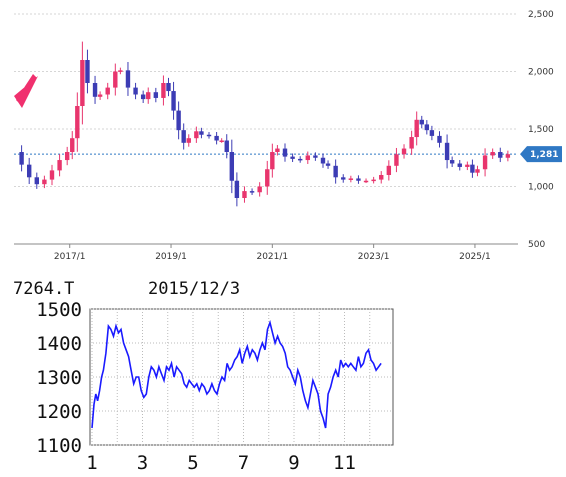 This screenshot has width=566, height=477. What do you see at coordinates (59, 310) in the screenshot?
I see `y-tick-label: 1500` at bounding box center [59, 310].